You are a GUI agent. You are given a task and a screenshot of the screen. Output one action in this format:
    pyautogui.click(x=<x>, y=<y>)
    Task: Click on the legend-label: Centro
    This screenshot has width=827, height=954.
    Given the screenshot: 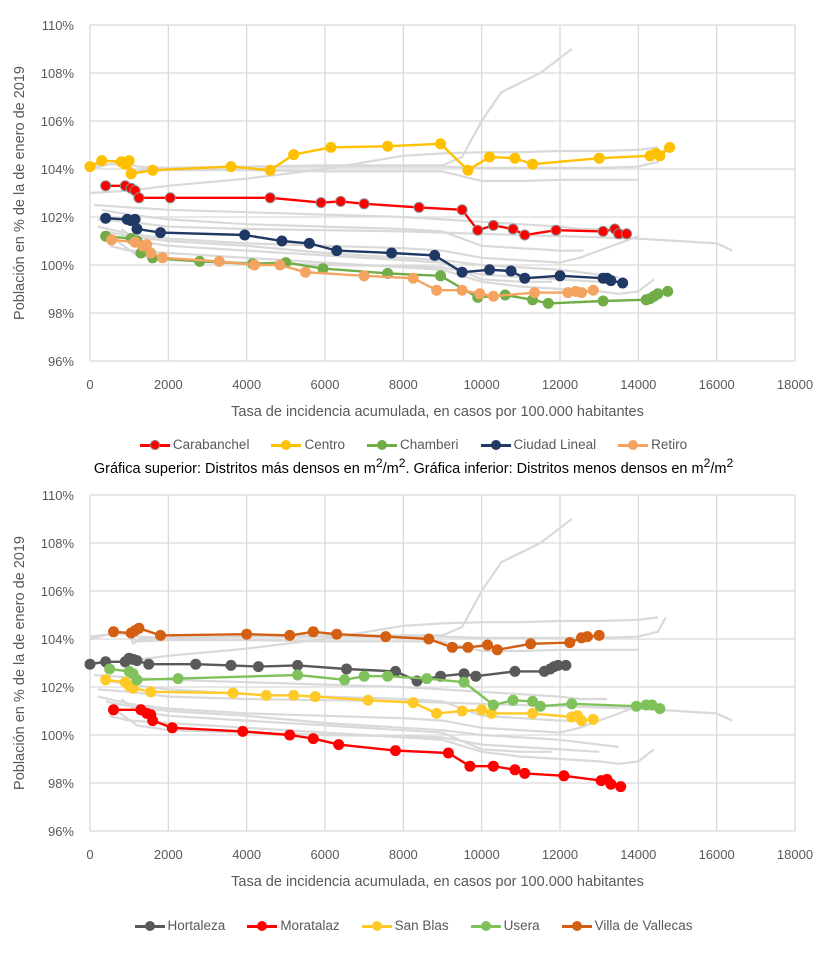 What is the action you would take?
    pyautogui.click(x=324, y=444)
    